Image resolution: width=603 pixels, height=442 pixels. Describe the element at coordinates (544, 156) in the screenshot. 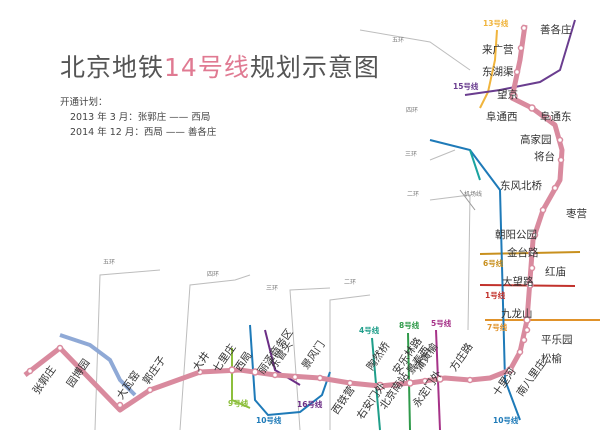

I see `station-jiangtai: 将台` at that location.